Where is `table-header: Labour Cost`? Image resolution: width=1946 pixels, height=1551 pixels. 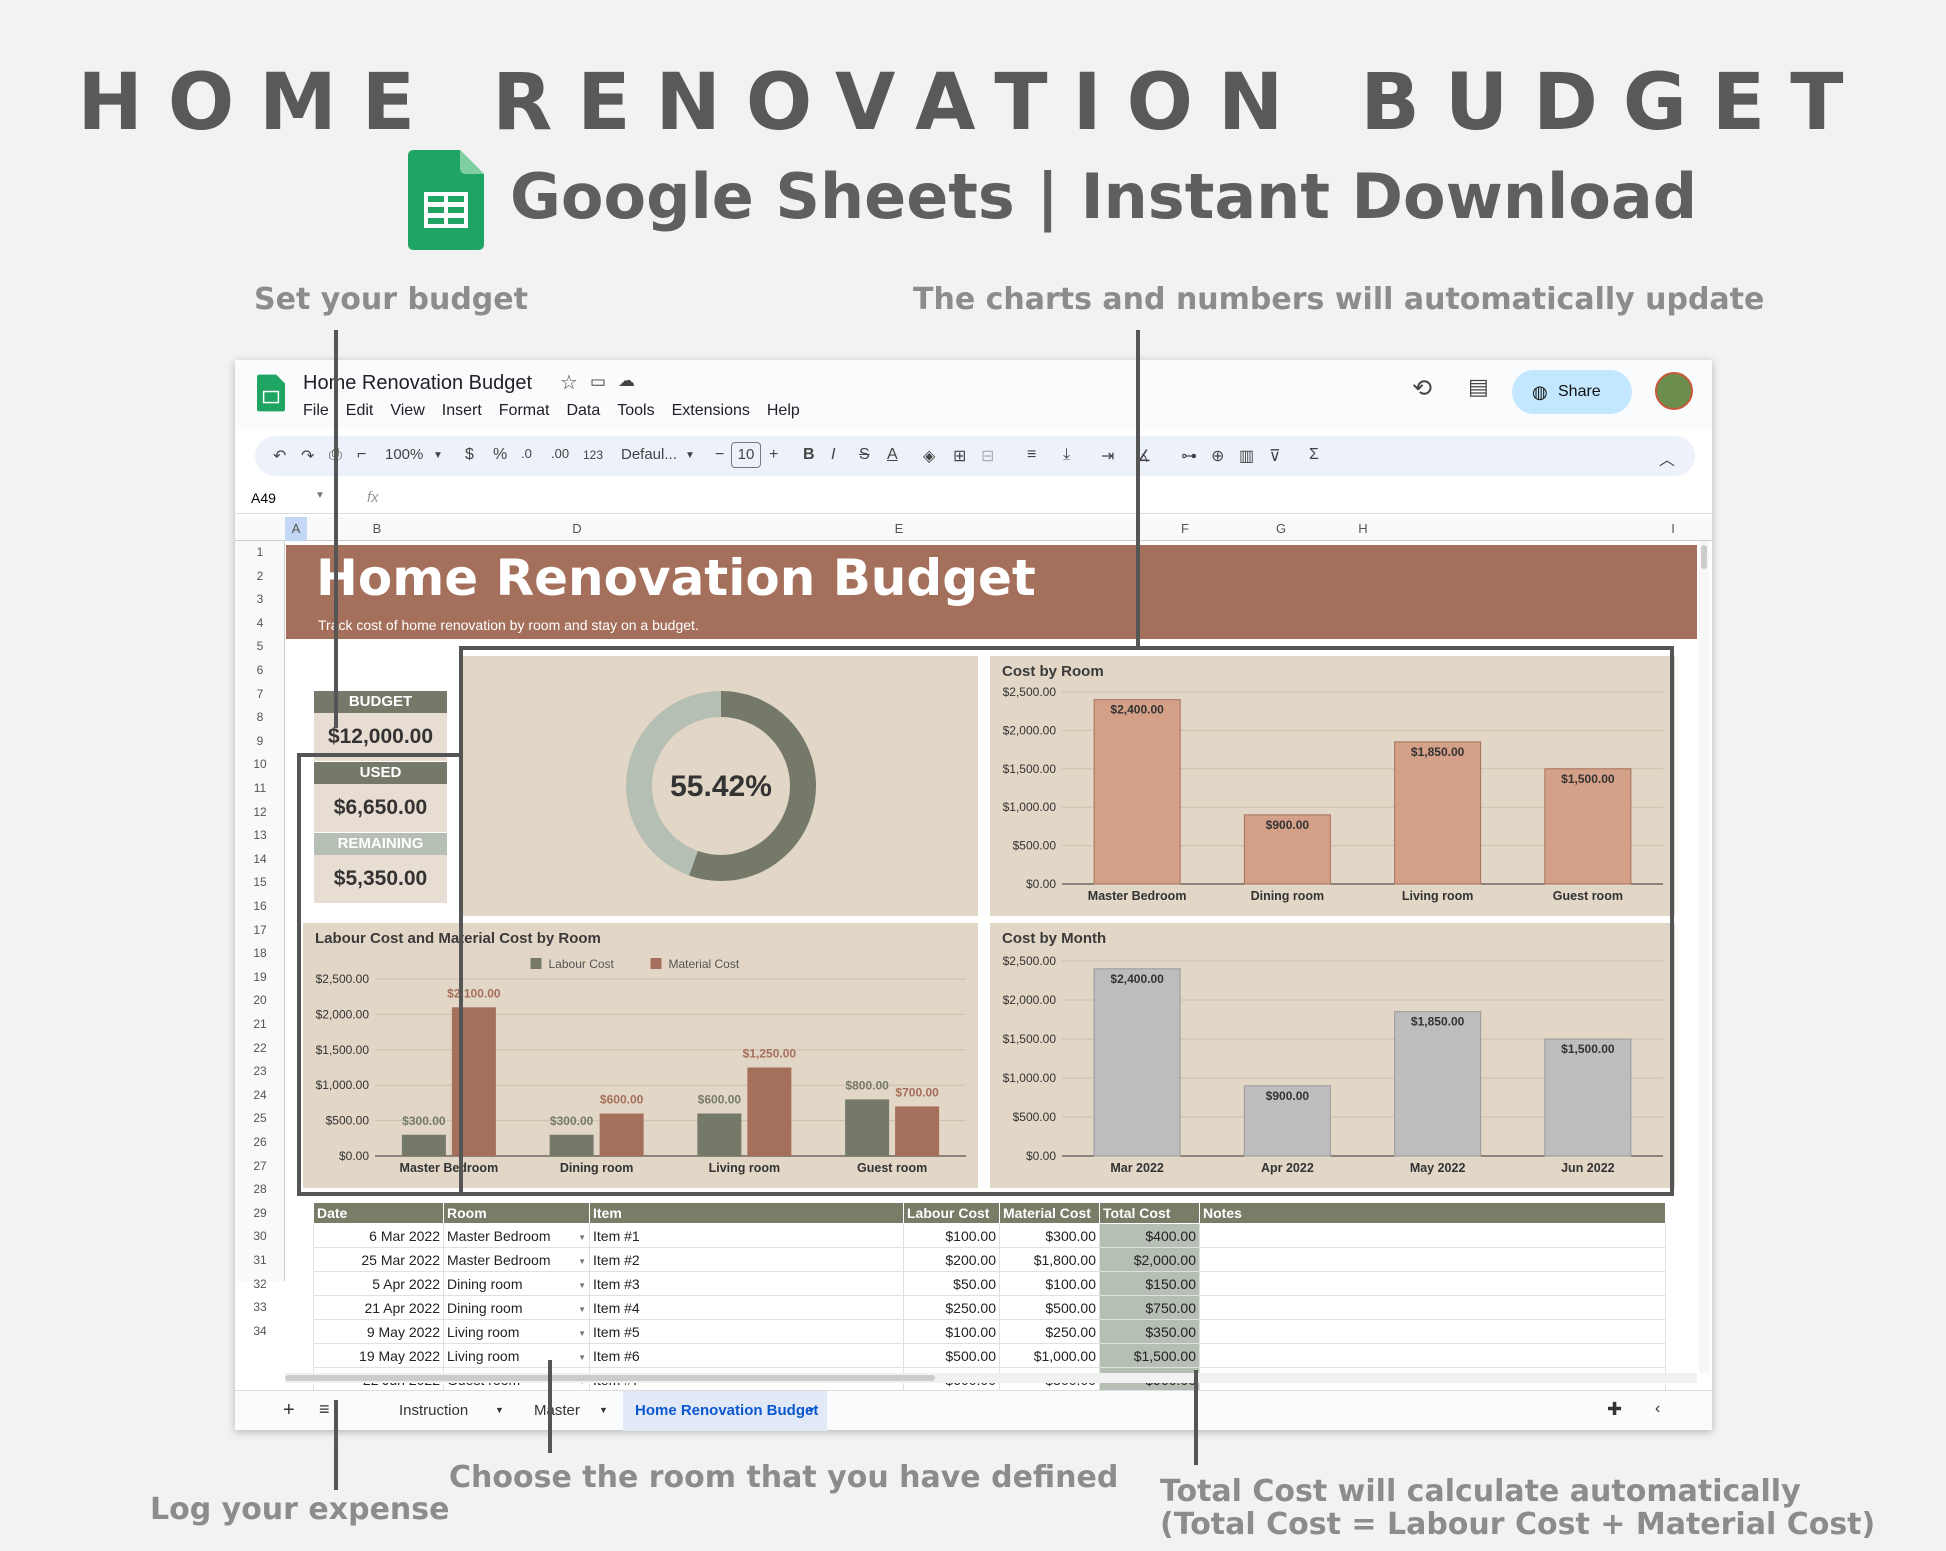
table-header: Labour Cost is located at coordinates (951, 1213).